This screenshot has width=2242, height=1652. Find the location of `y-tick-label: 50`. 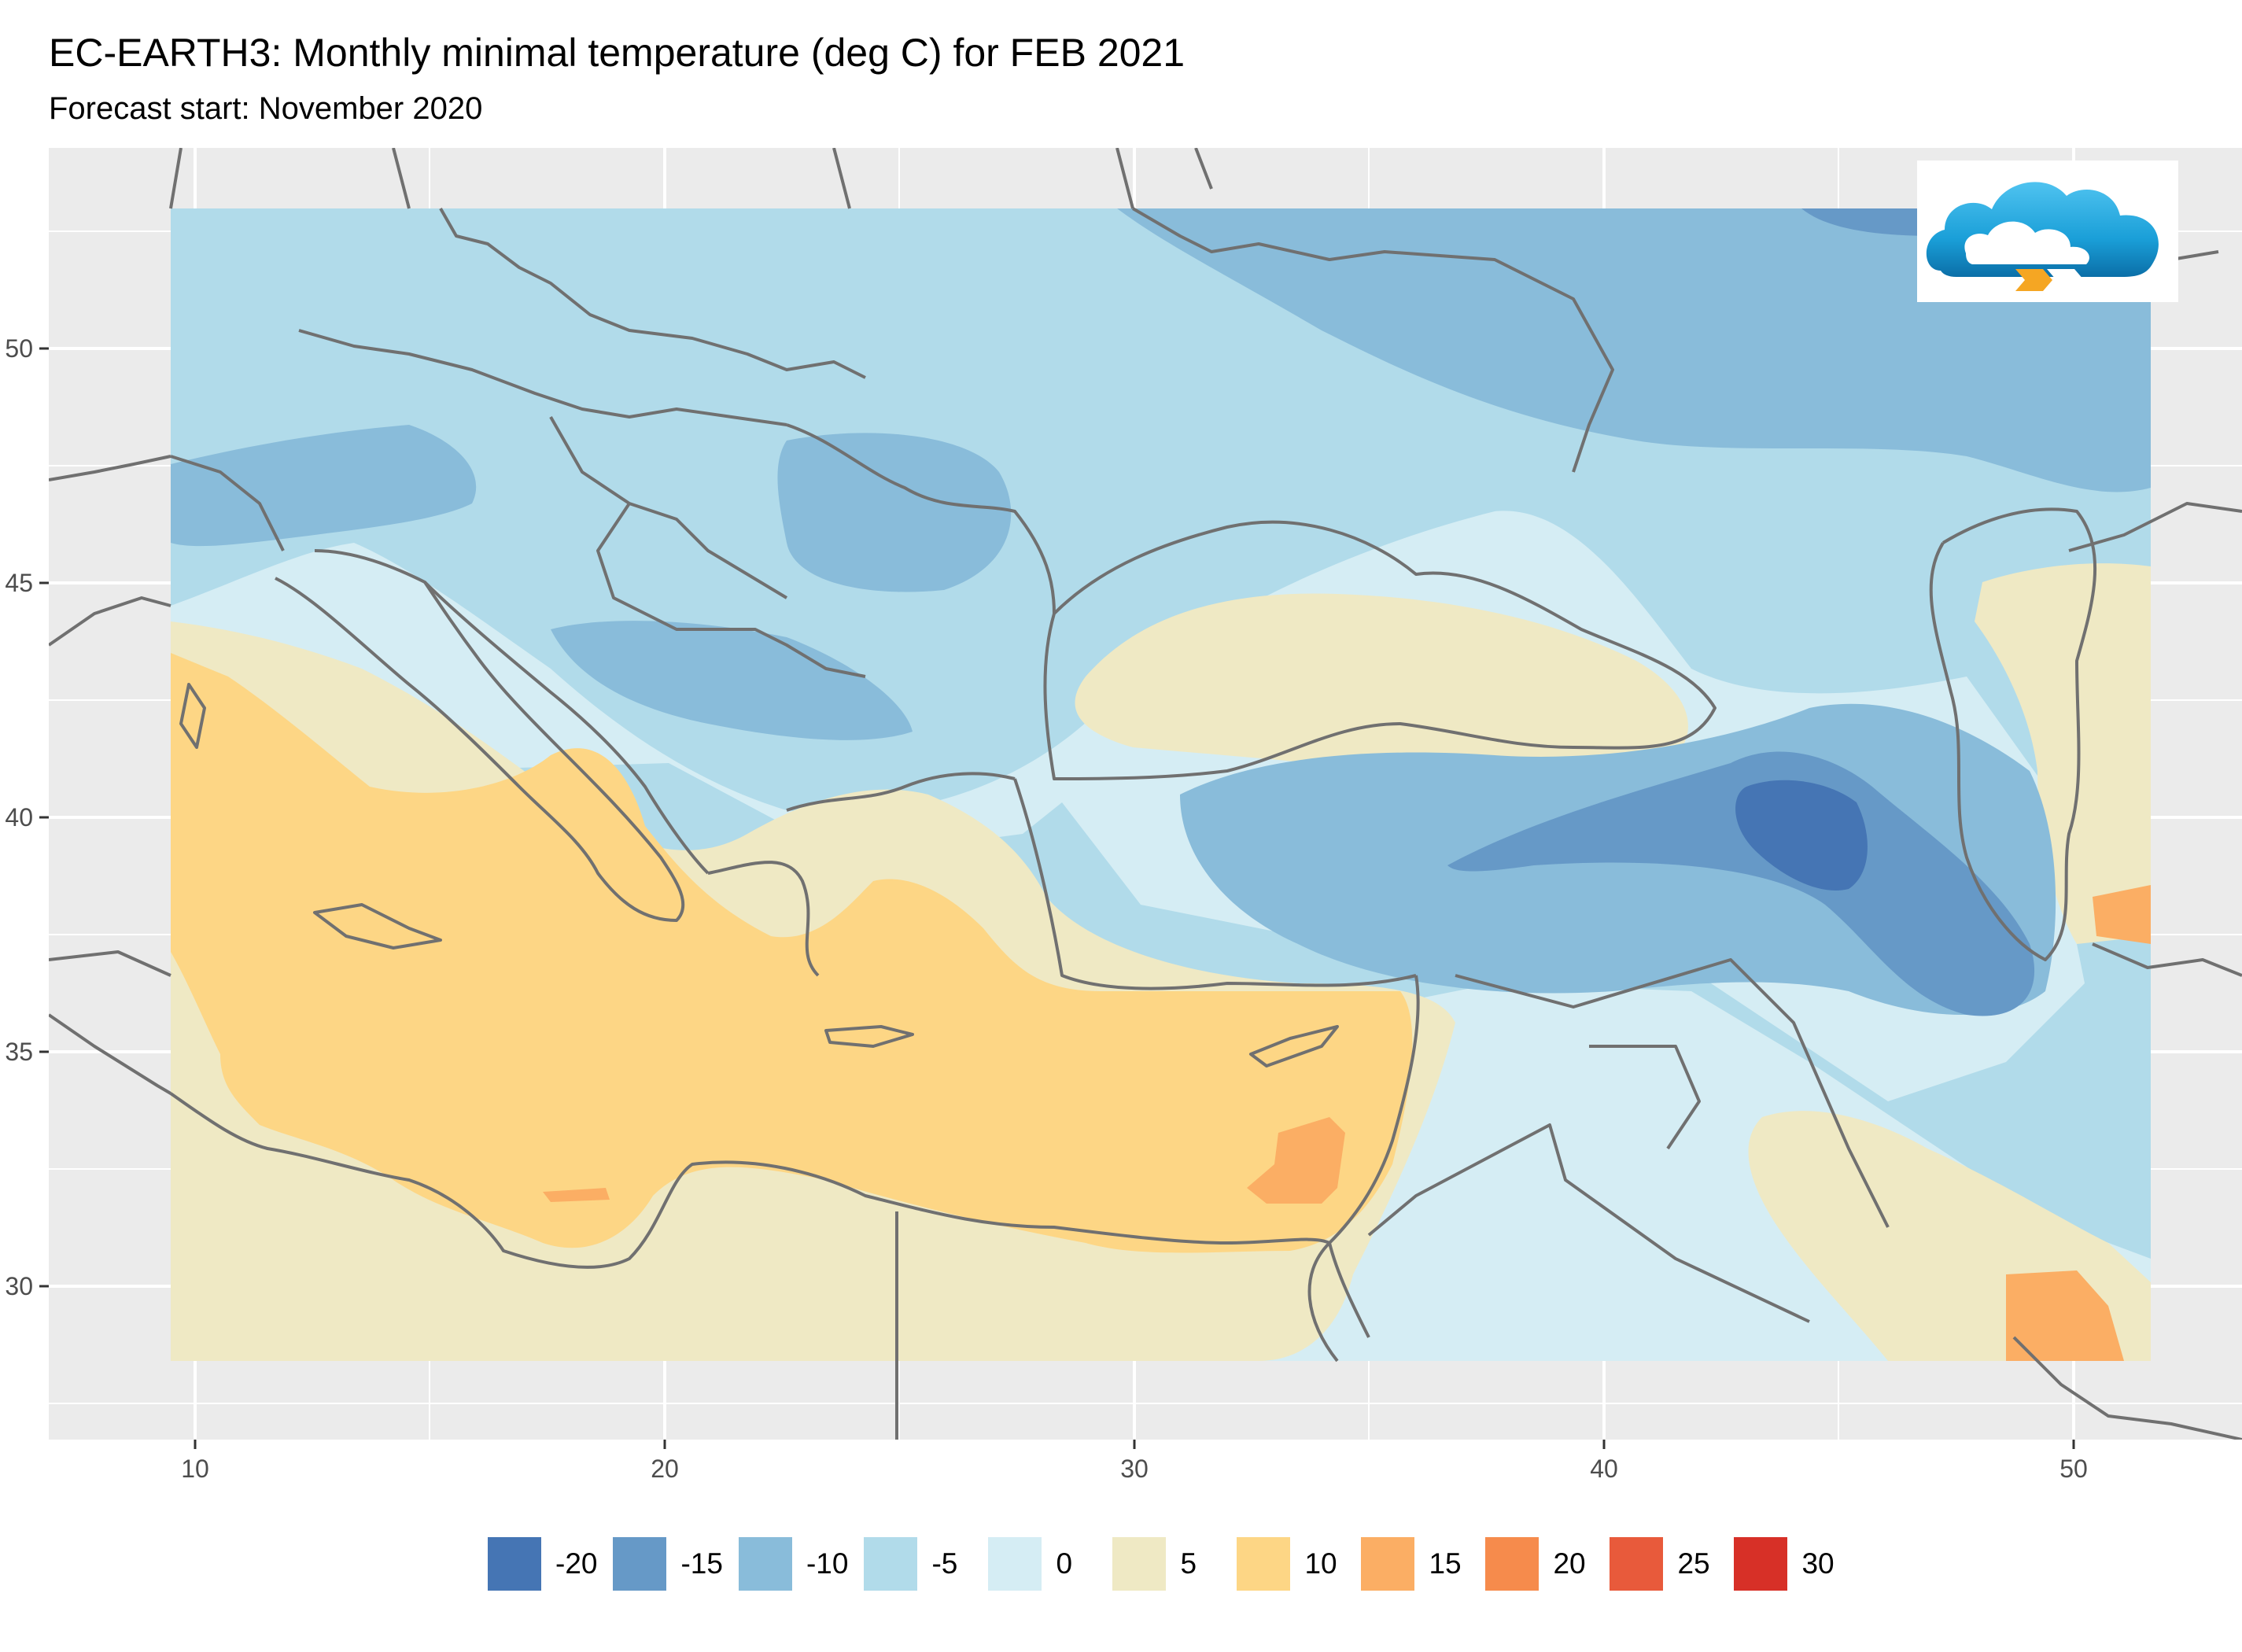

y-tick-label: 50 is located at coordinates (19, 348).